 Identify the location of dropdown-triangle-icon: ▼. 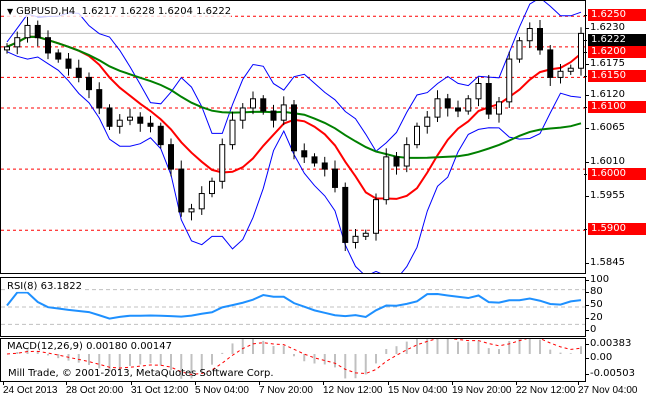
(10, 11).